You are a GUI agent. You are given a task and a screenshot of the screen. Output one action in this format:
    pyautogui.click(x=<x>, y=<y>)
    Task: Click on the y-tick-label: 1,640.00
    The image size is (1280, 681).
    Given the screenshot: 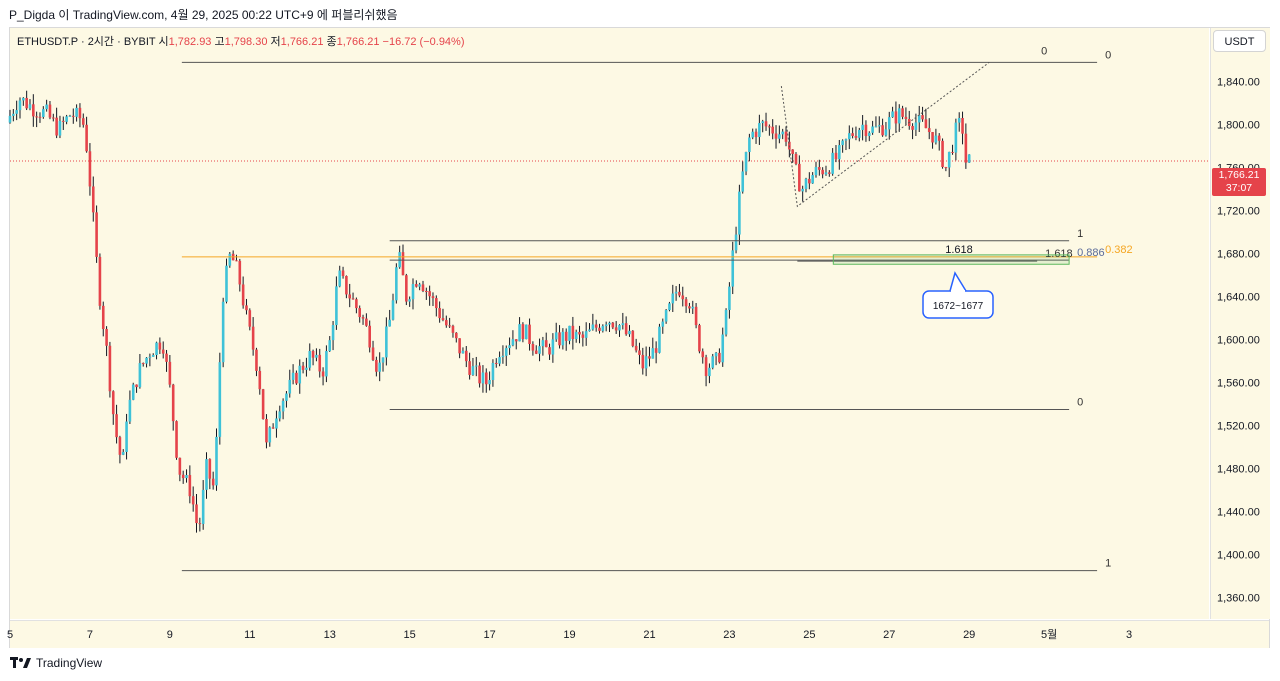 What is the action you would take?
    pyautogui.click(x=1238, y=298)
    